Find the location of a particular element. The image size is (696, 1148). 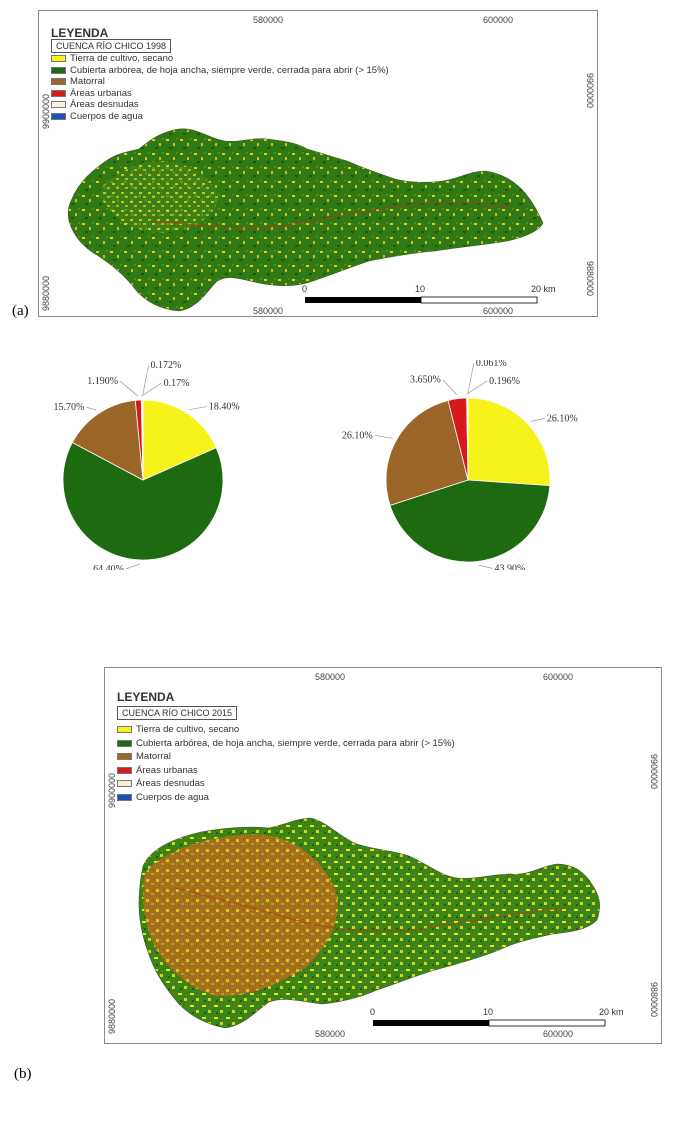

pie-data-label: 1.190% is located at coordinates (102, 381).